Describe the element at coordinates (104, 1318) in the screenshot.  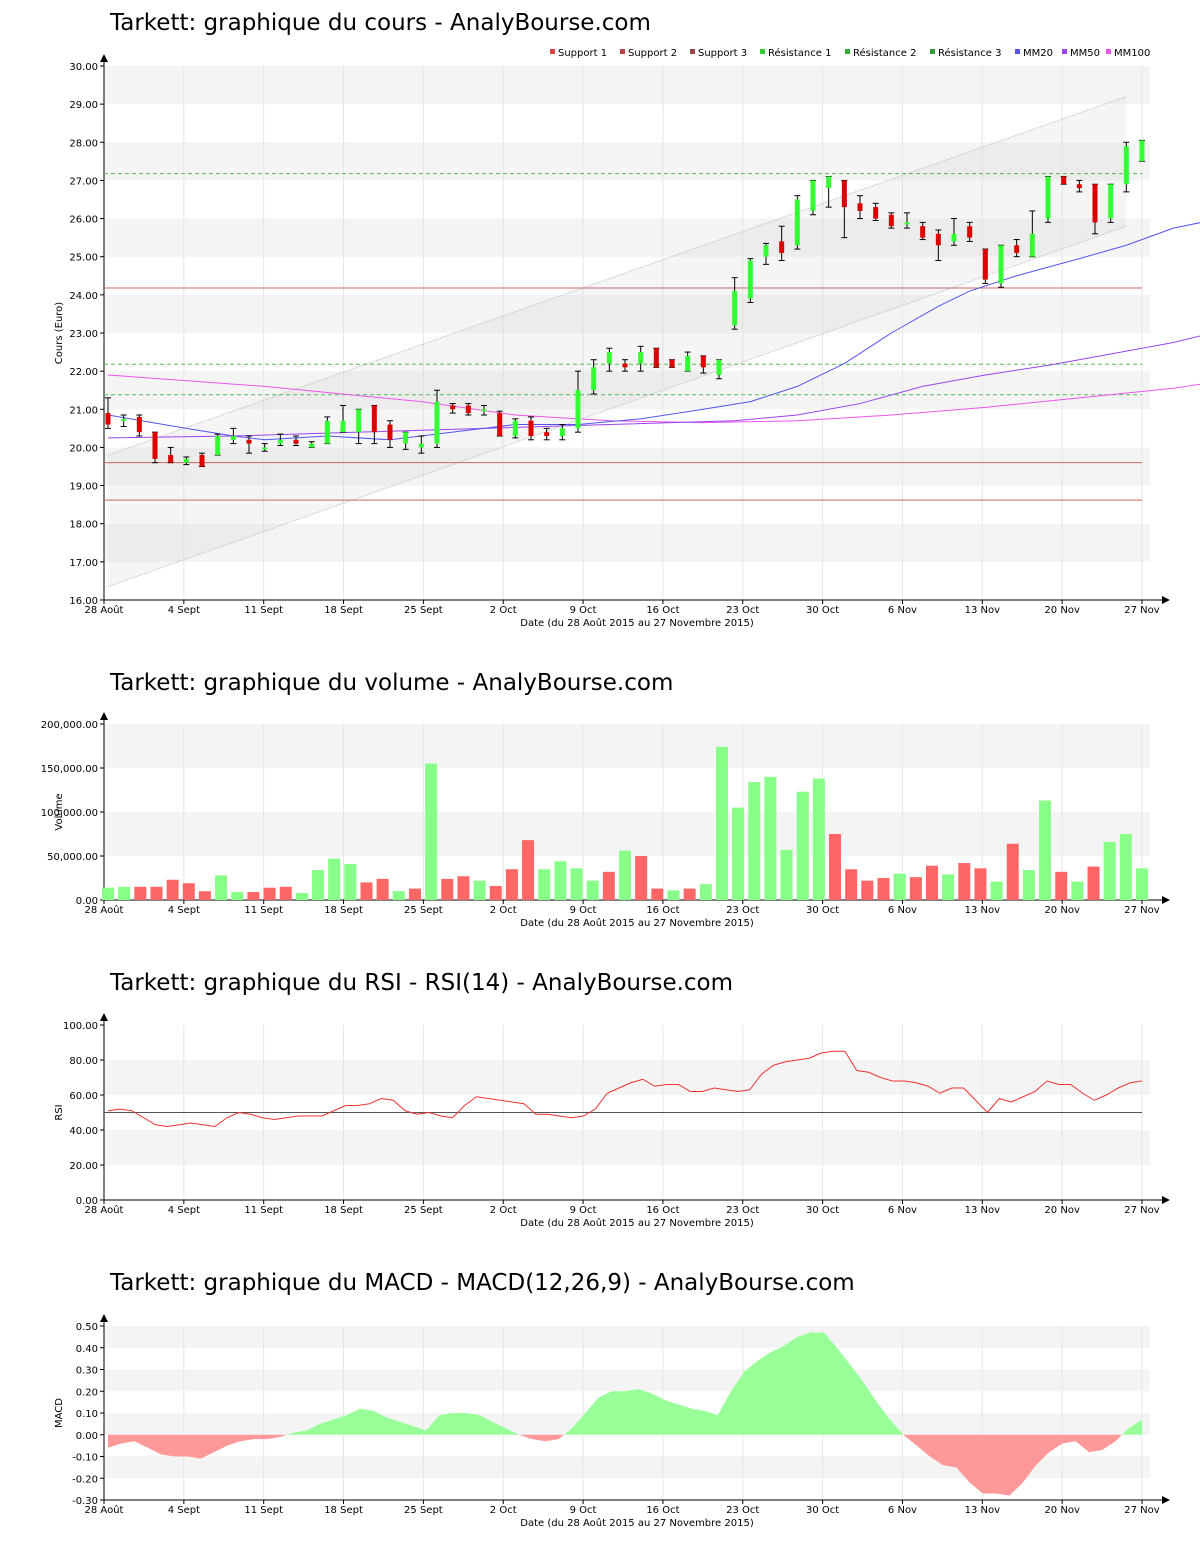
I see `macd-y-axis-arrow` at that location.